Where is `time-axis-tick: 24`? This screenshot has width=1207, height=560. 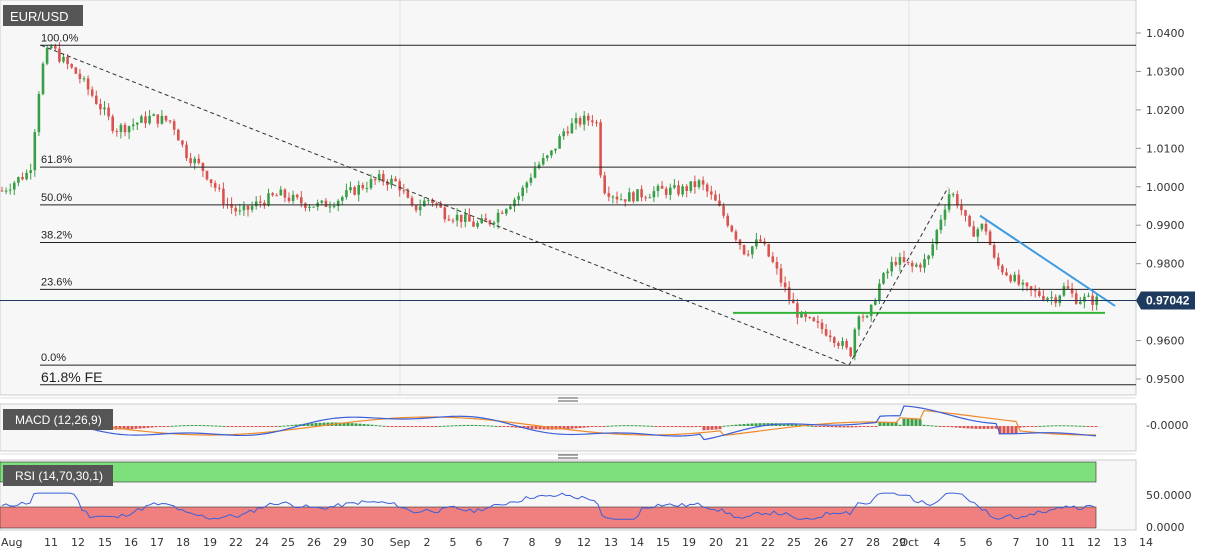
time-axis-tick: 24 is located at coordinates (262, 542).